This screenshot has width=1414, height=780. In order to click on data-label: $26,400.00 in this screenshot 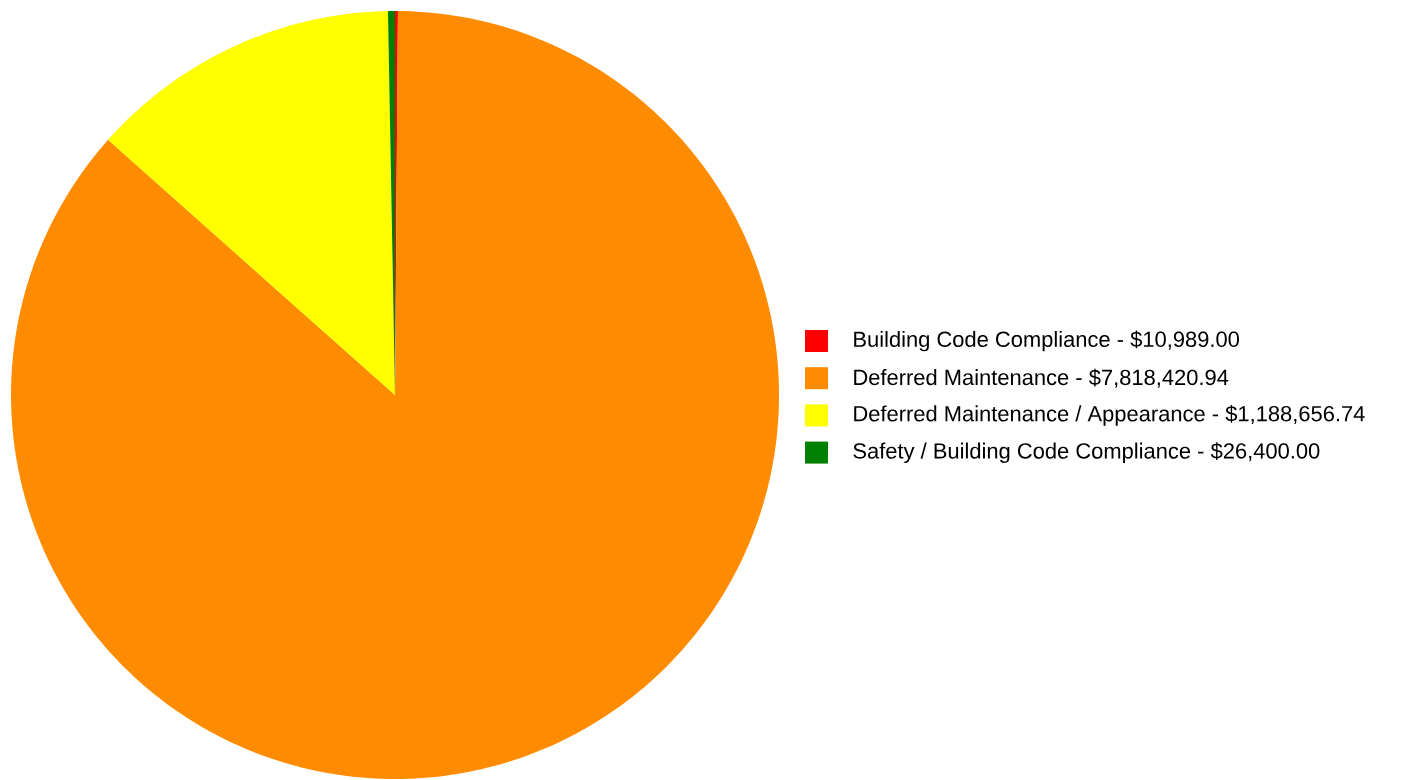, I will do `click(1265, 452)`.